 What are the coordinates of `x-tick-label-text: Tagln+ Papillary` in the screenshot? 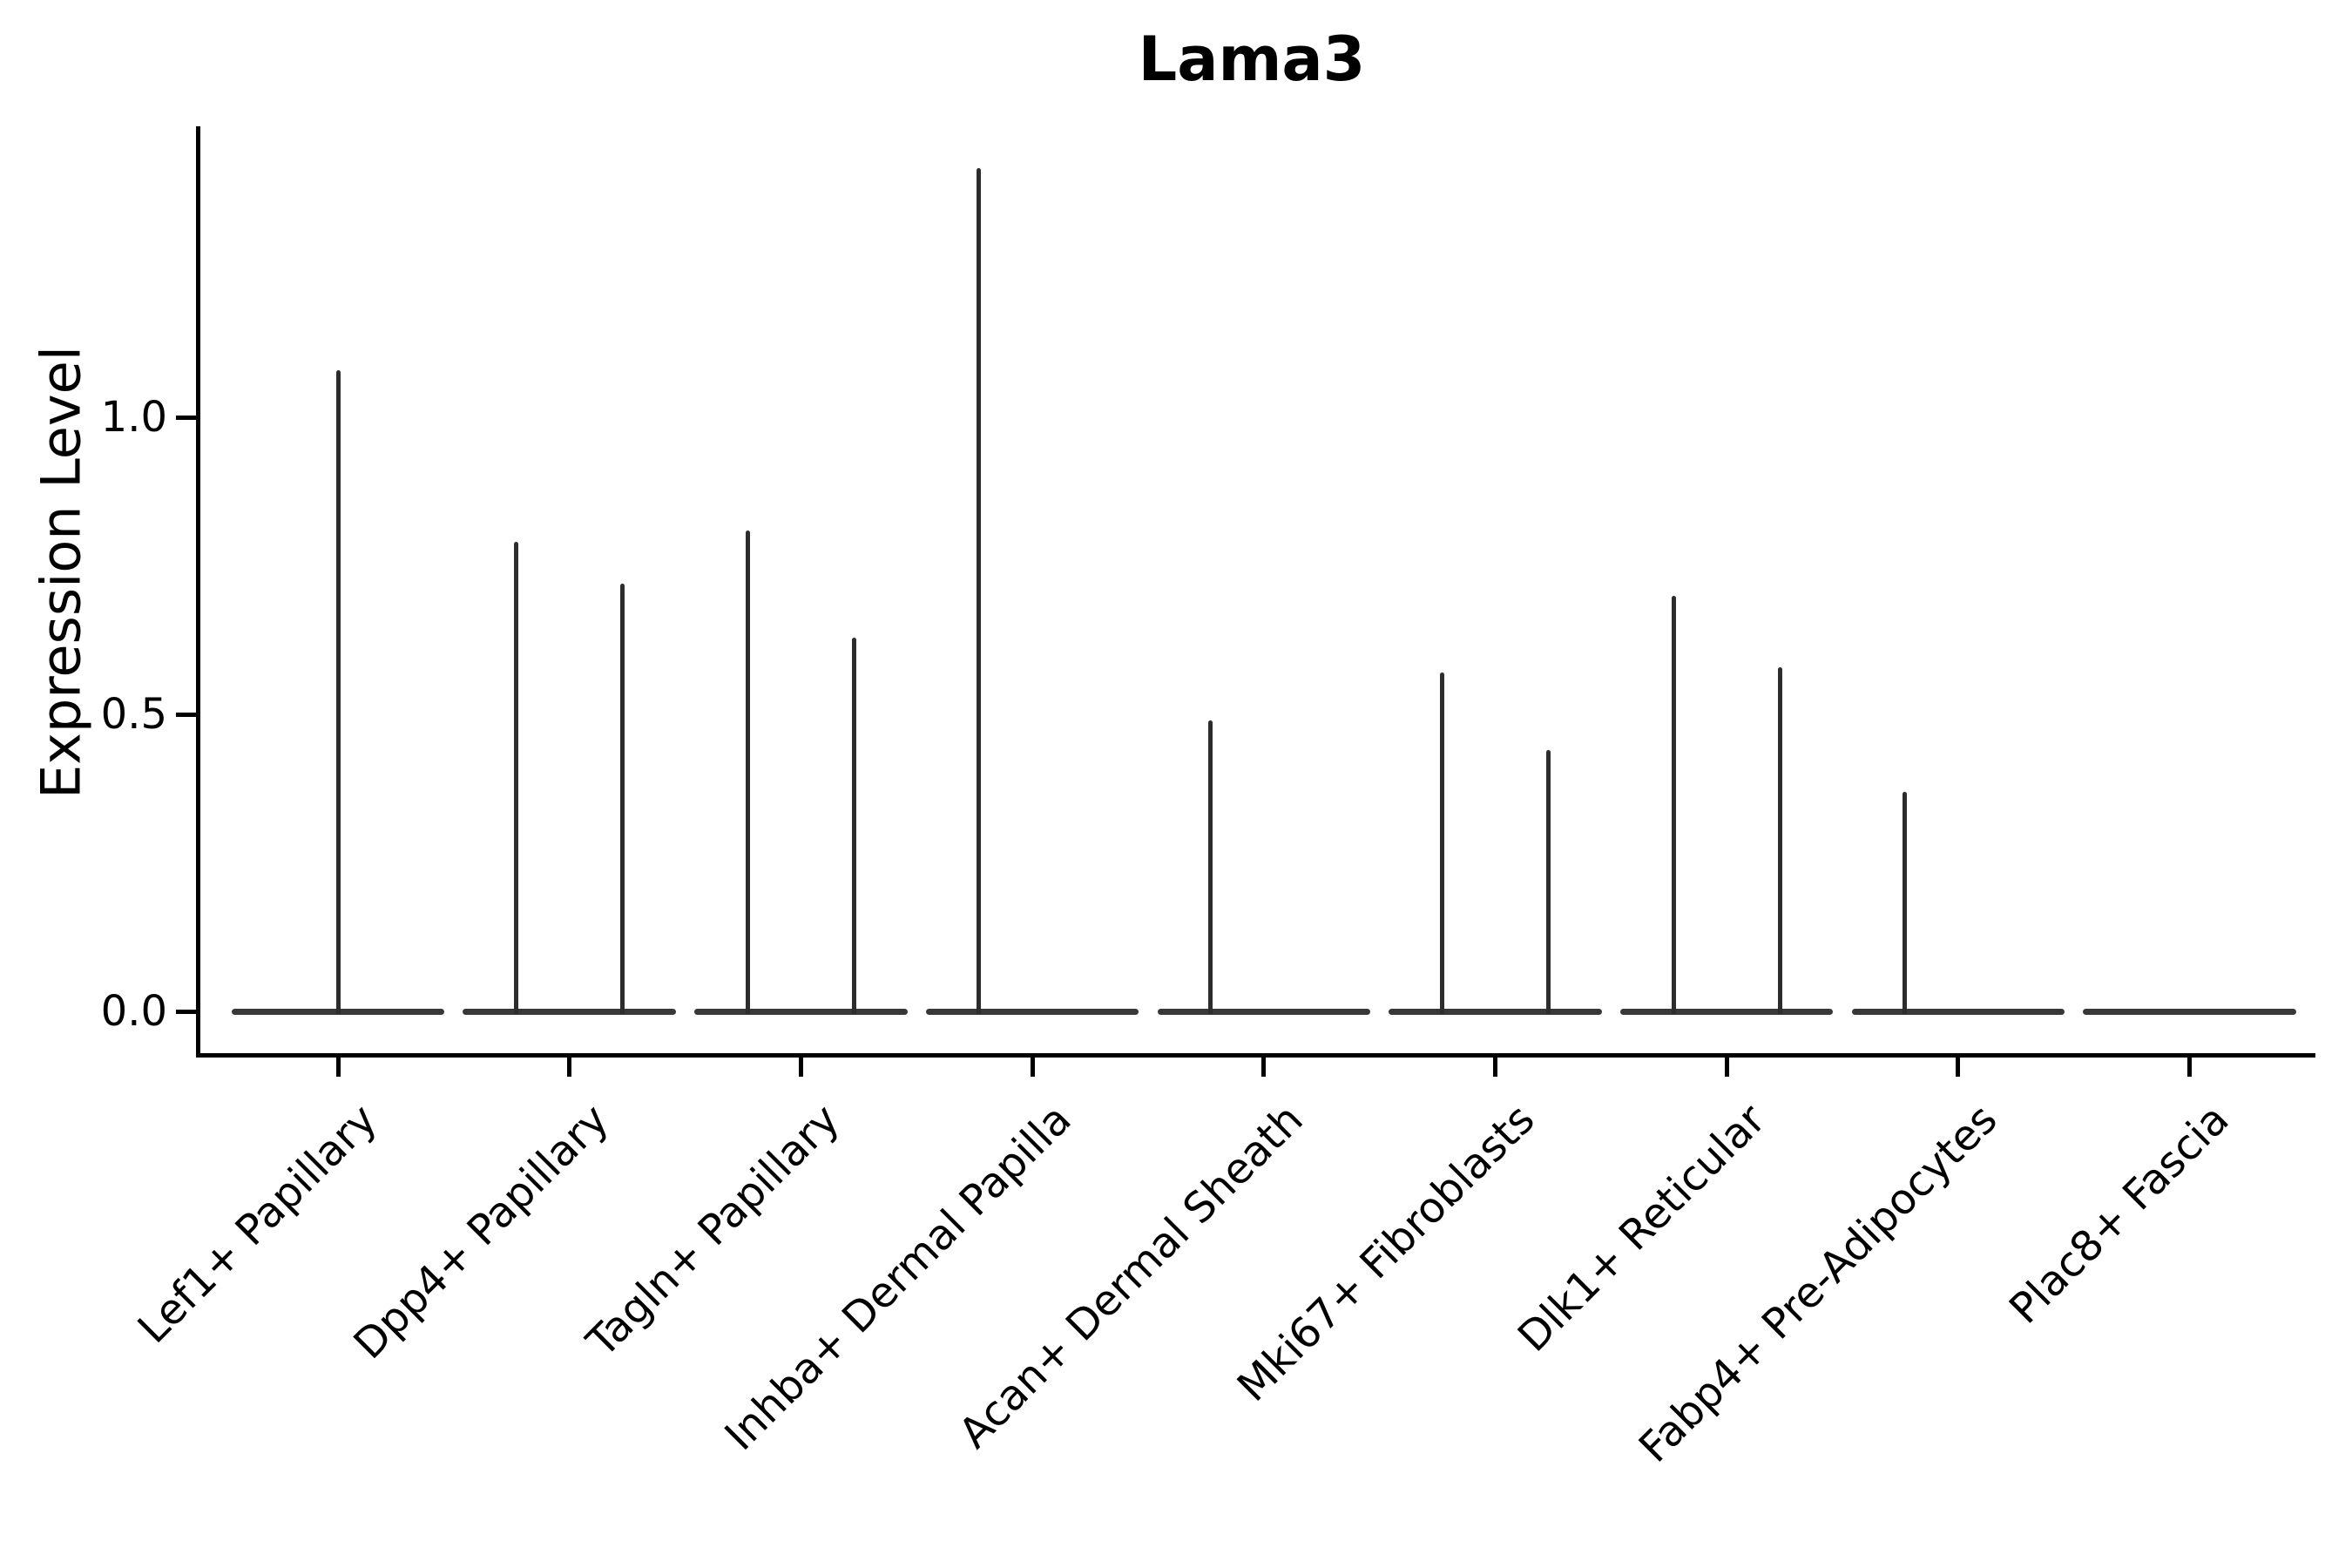 It's located at (713, 1231).